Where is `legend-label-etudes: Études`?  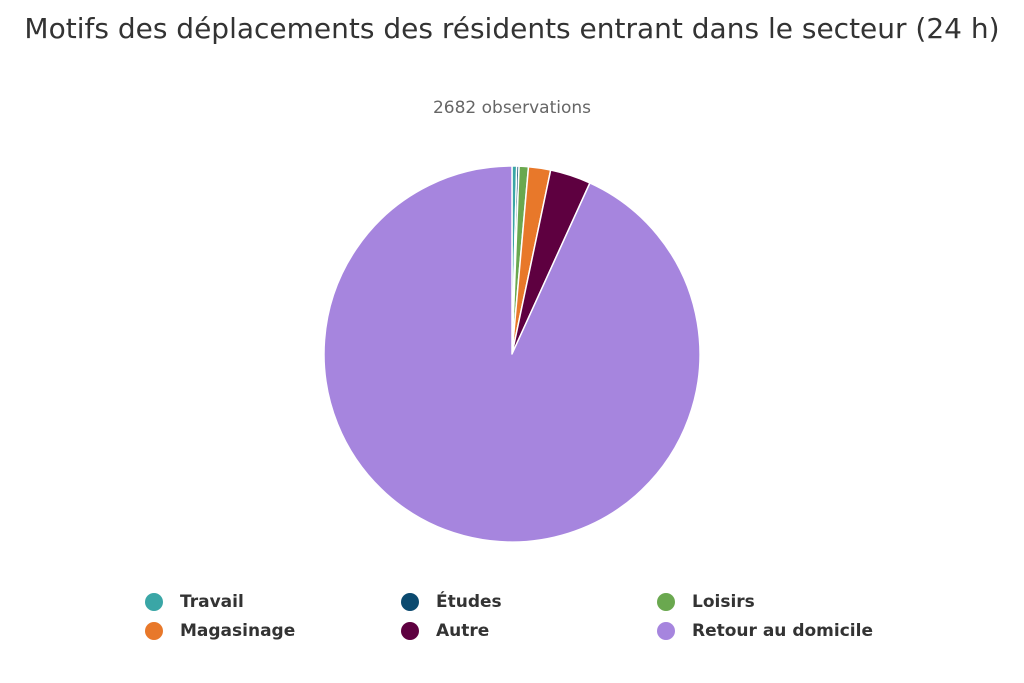 legend-label-etudes: Études is located at coordinates (469, 601).